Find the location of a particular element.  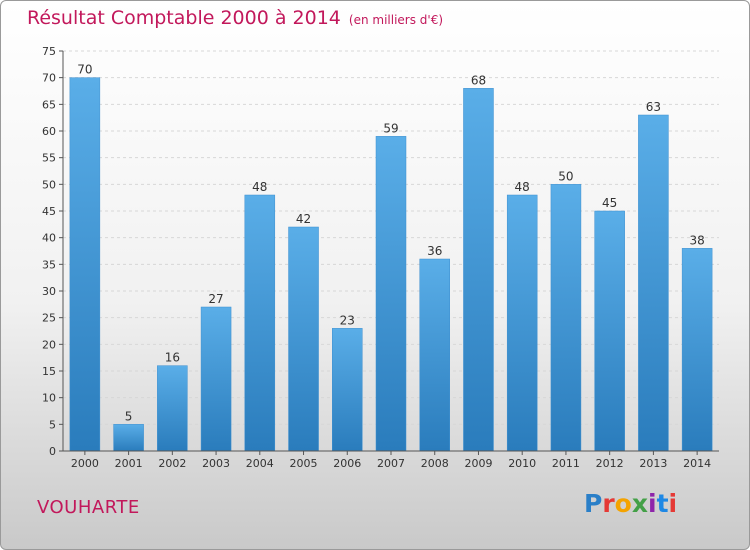

y-tick-label: 45 is located at coordinates (49, 211).